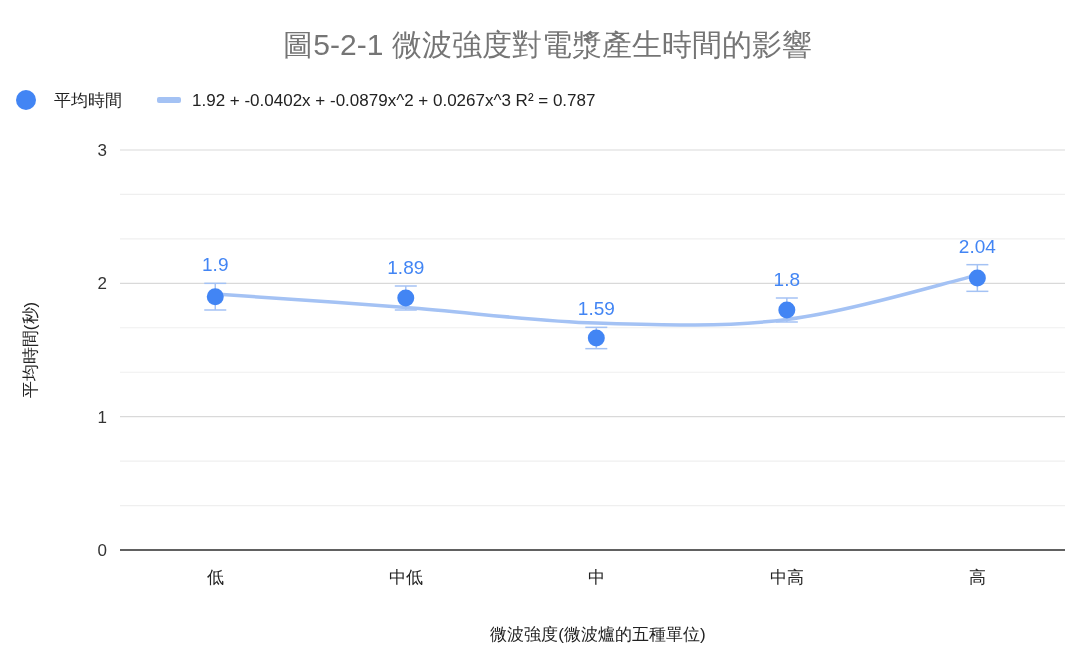 Image resolution: width=1065 pixels, height=646 pixels. What do you see at coordinates (596, 577) in the screenshot?
I see `x-tick-label: 中` at bounding box center [596, 577].